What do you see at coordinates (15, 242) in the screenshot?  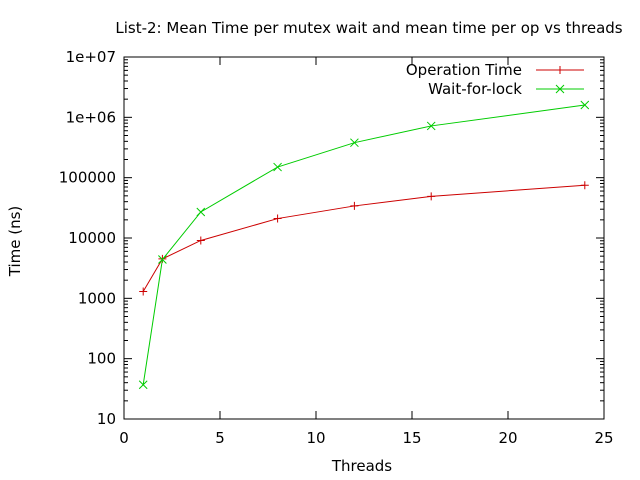 I see `y-axis-label: Time (ns)` at bounding box center [15, 242].